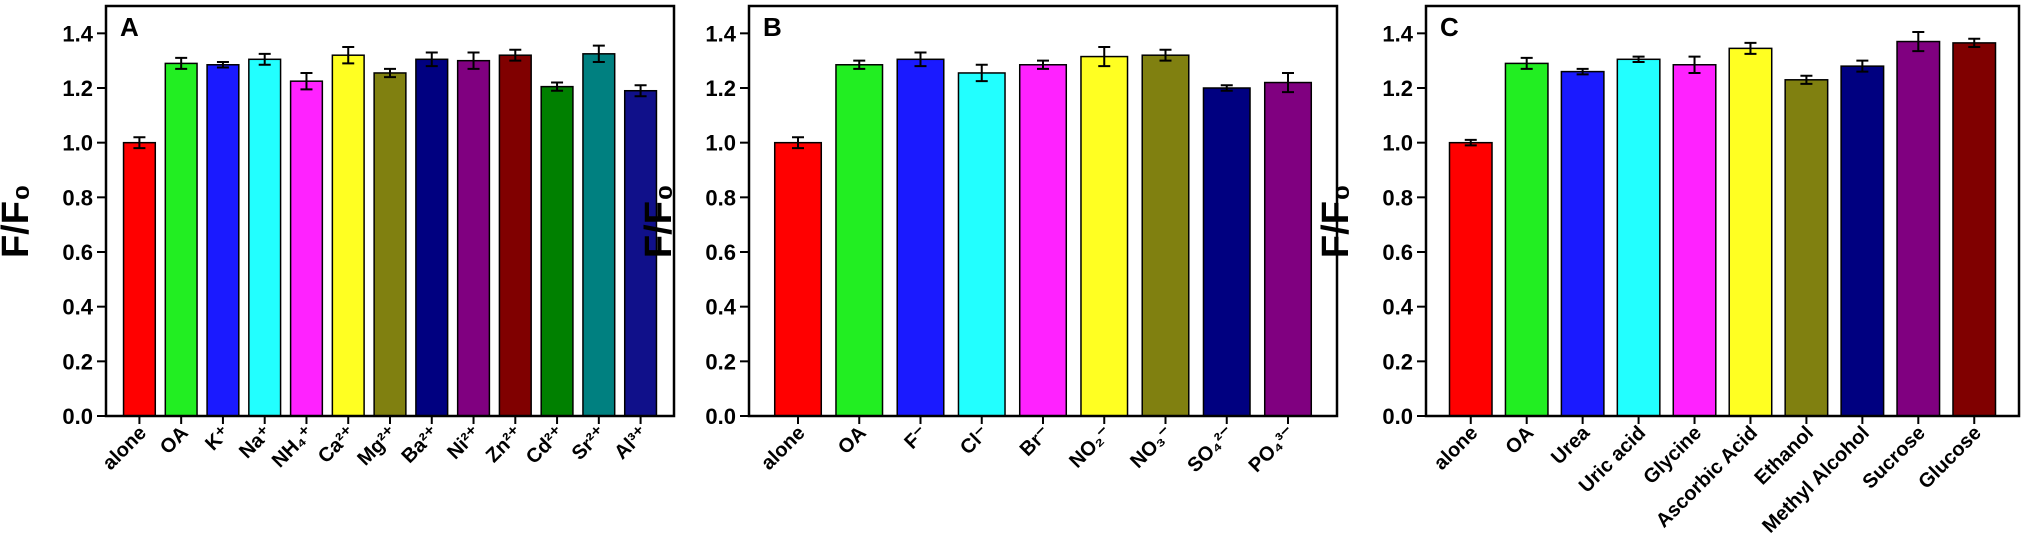 The image size is (2032, 544). What do you see at coordinates (1449, 27) in the screenshot?
I see `panel-title: C` at bounding box center [1449, 27].